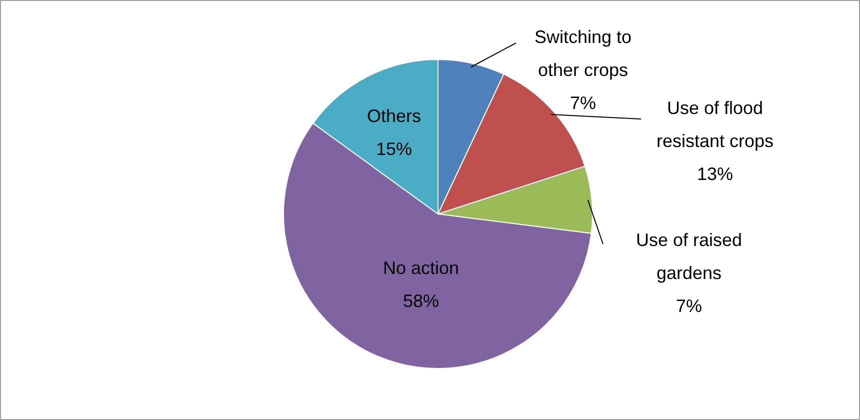 The height and width of the screenshot is (420, 860). Describe the element at coordinates (394, 148) in the screenshot. I see `data-label: 15%` at that location.